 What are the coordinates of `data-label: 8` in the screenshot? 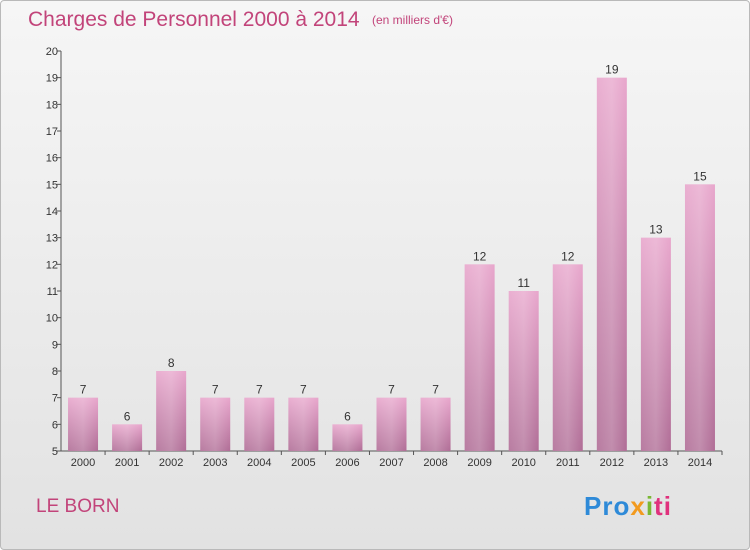 It's located at (171, 363).